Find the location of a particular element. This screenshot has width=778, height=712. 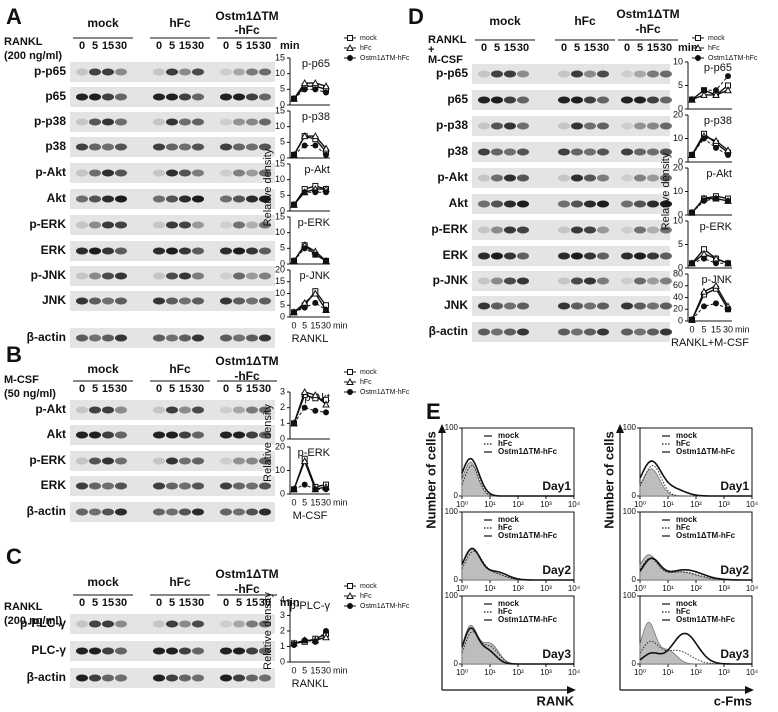

blot-label: Akt is located at coordinates (458, 203).